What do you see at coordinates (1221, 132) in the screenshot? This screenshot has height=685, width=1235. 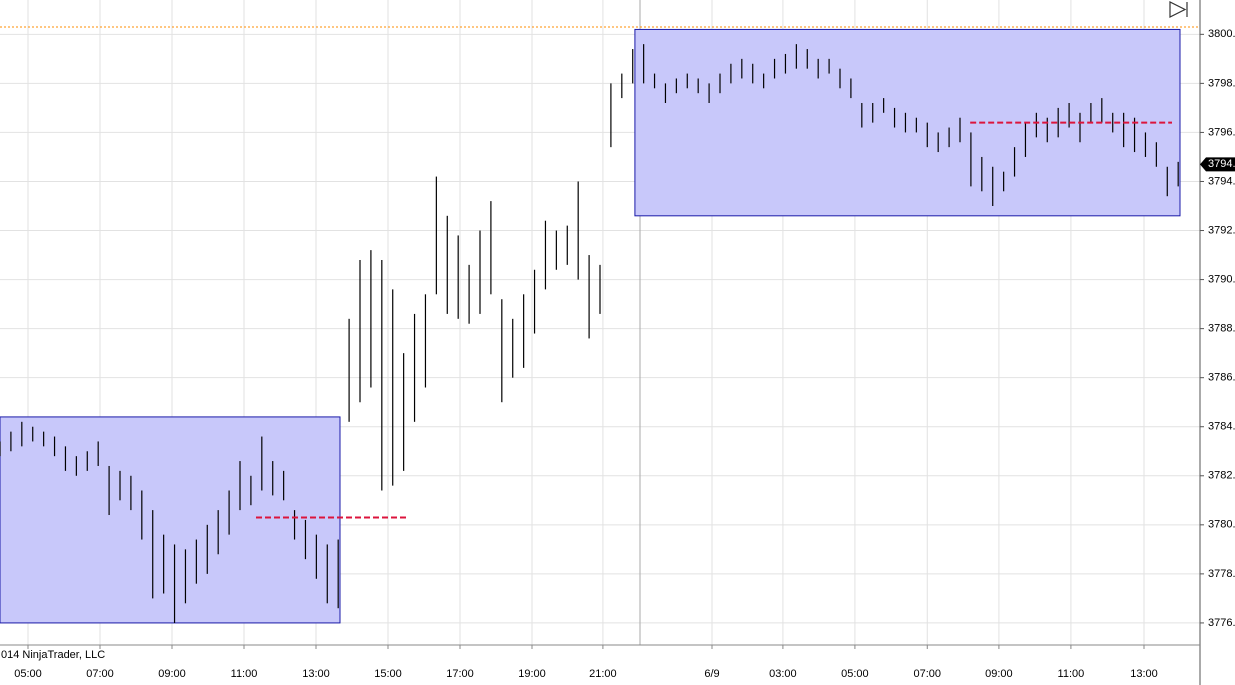 I see `y-tick-label: 3796.0` at bounding box center [1221, 132].